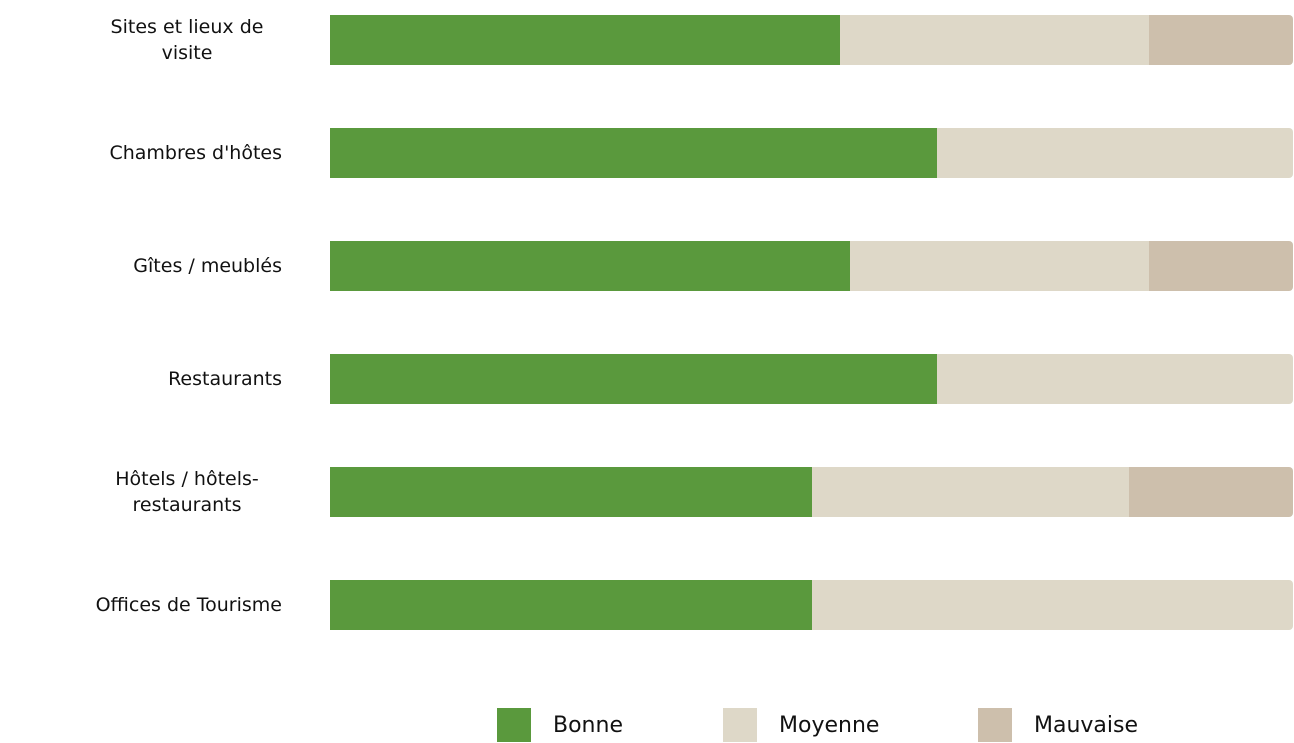 The height and width of the screenshot is (743, 1294). I want to click on category-label: Gîtes / meublés, so click(141, 266).